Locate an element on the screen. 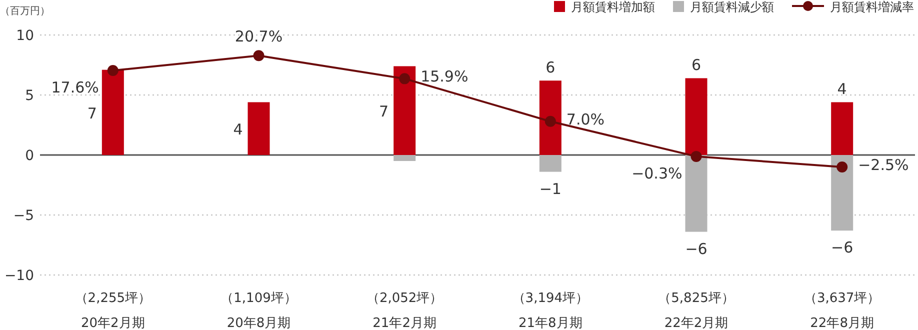  x-tick-label: （1,109坪） 20年8月期 is located at coordinates (258, 310).